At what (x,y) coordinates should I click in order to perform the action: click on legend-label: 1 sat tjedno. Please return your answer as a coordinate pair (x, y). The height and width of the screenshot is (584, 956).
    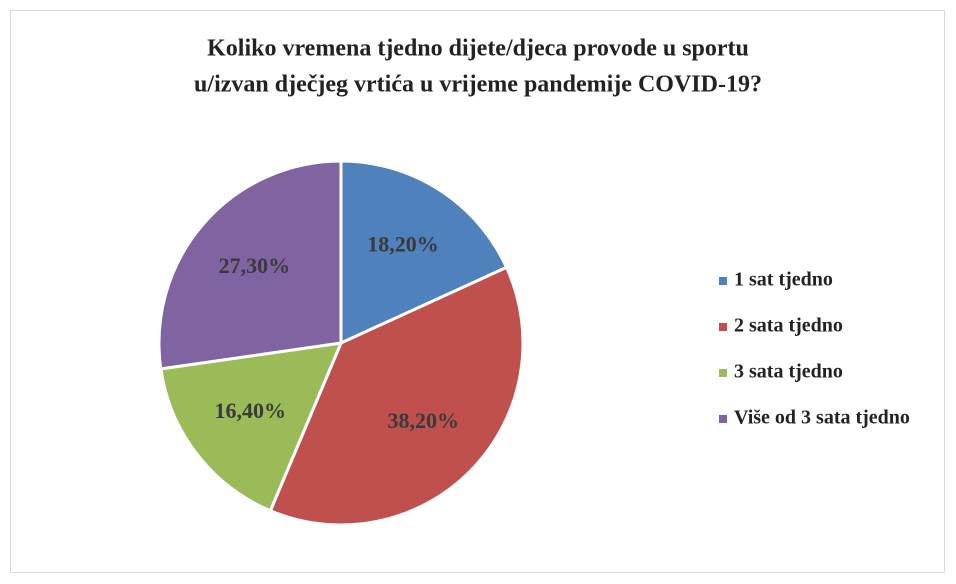
    Looking at the image, I should click on (783, 280).